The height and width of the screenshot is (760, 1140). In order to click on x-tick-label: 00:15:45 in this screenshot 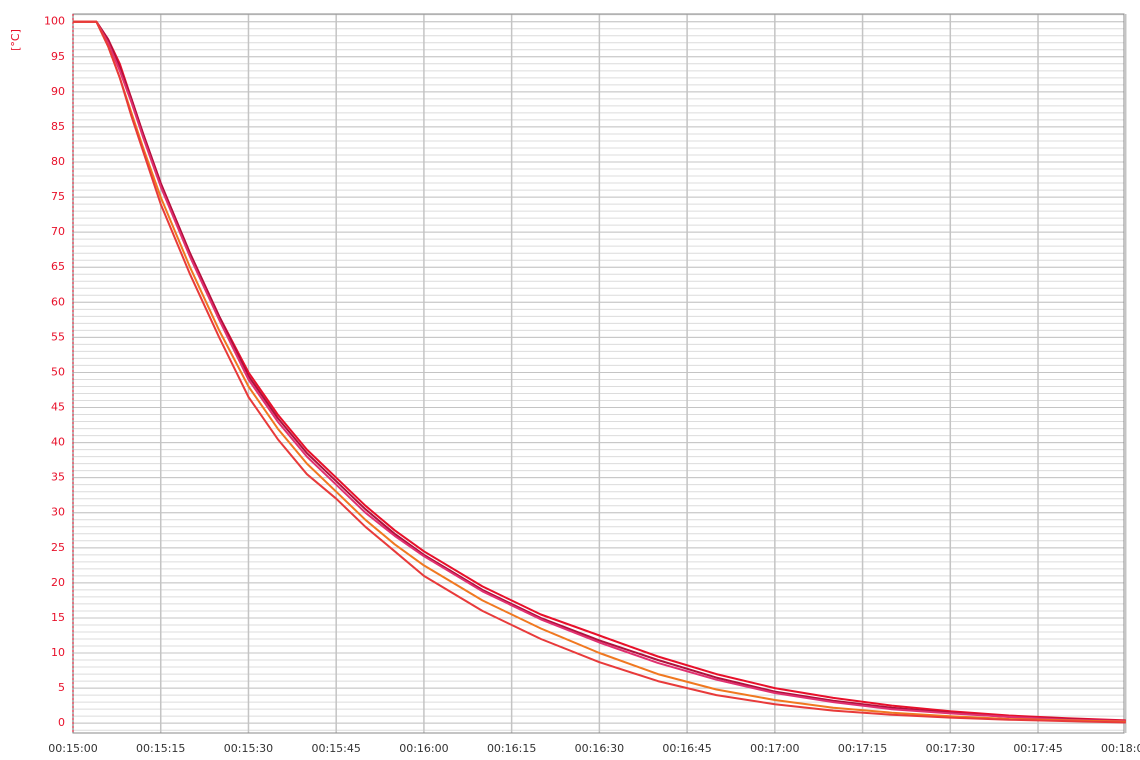, I will do `click(335, 748)`.